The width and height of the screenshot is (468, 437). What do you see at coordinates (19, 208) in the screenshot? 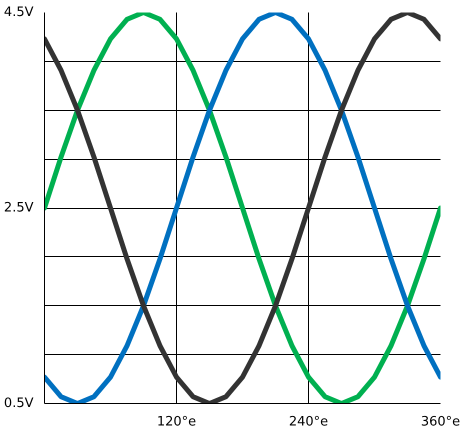
I see `y-tick-label: 2.5V` at bounding box center [19, 208].